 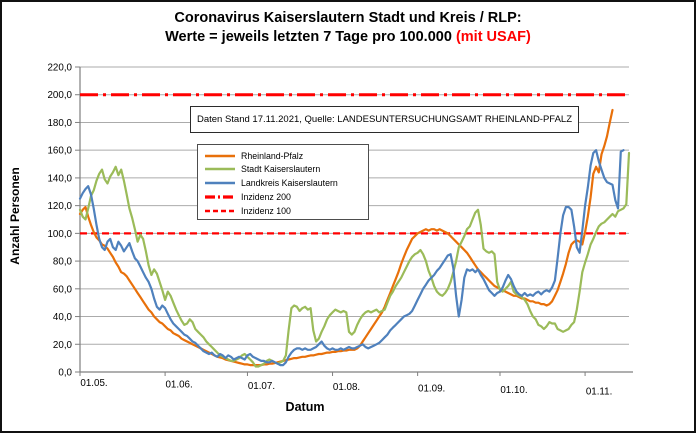 I want to click on y-tick-label: 0,0, so click(x=65, y=373).